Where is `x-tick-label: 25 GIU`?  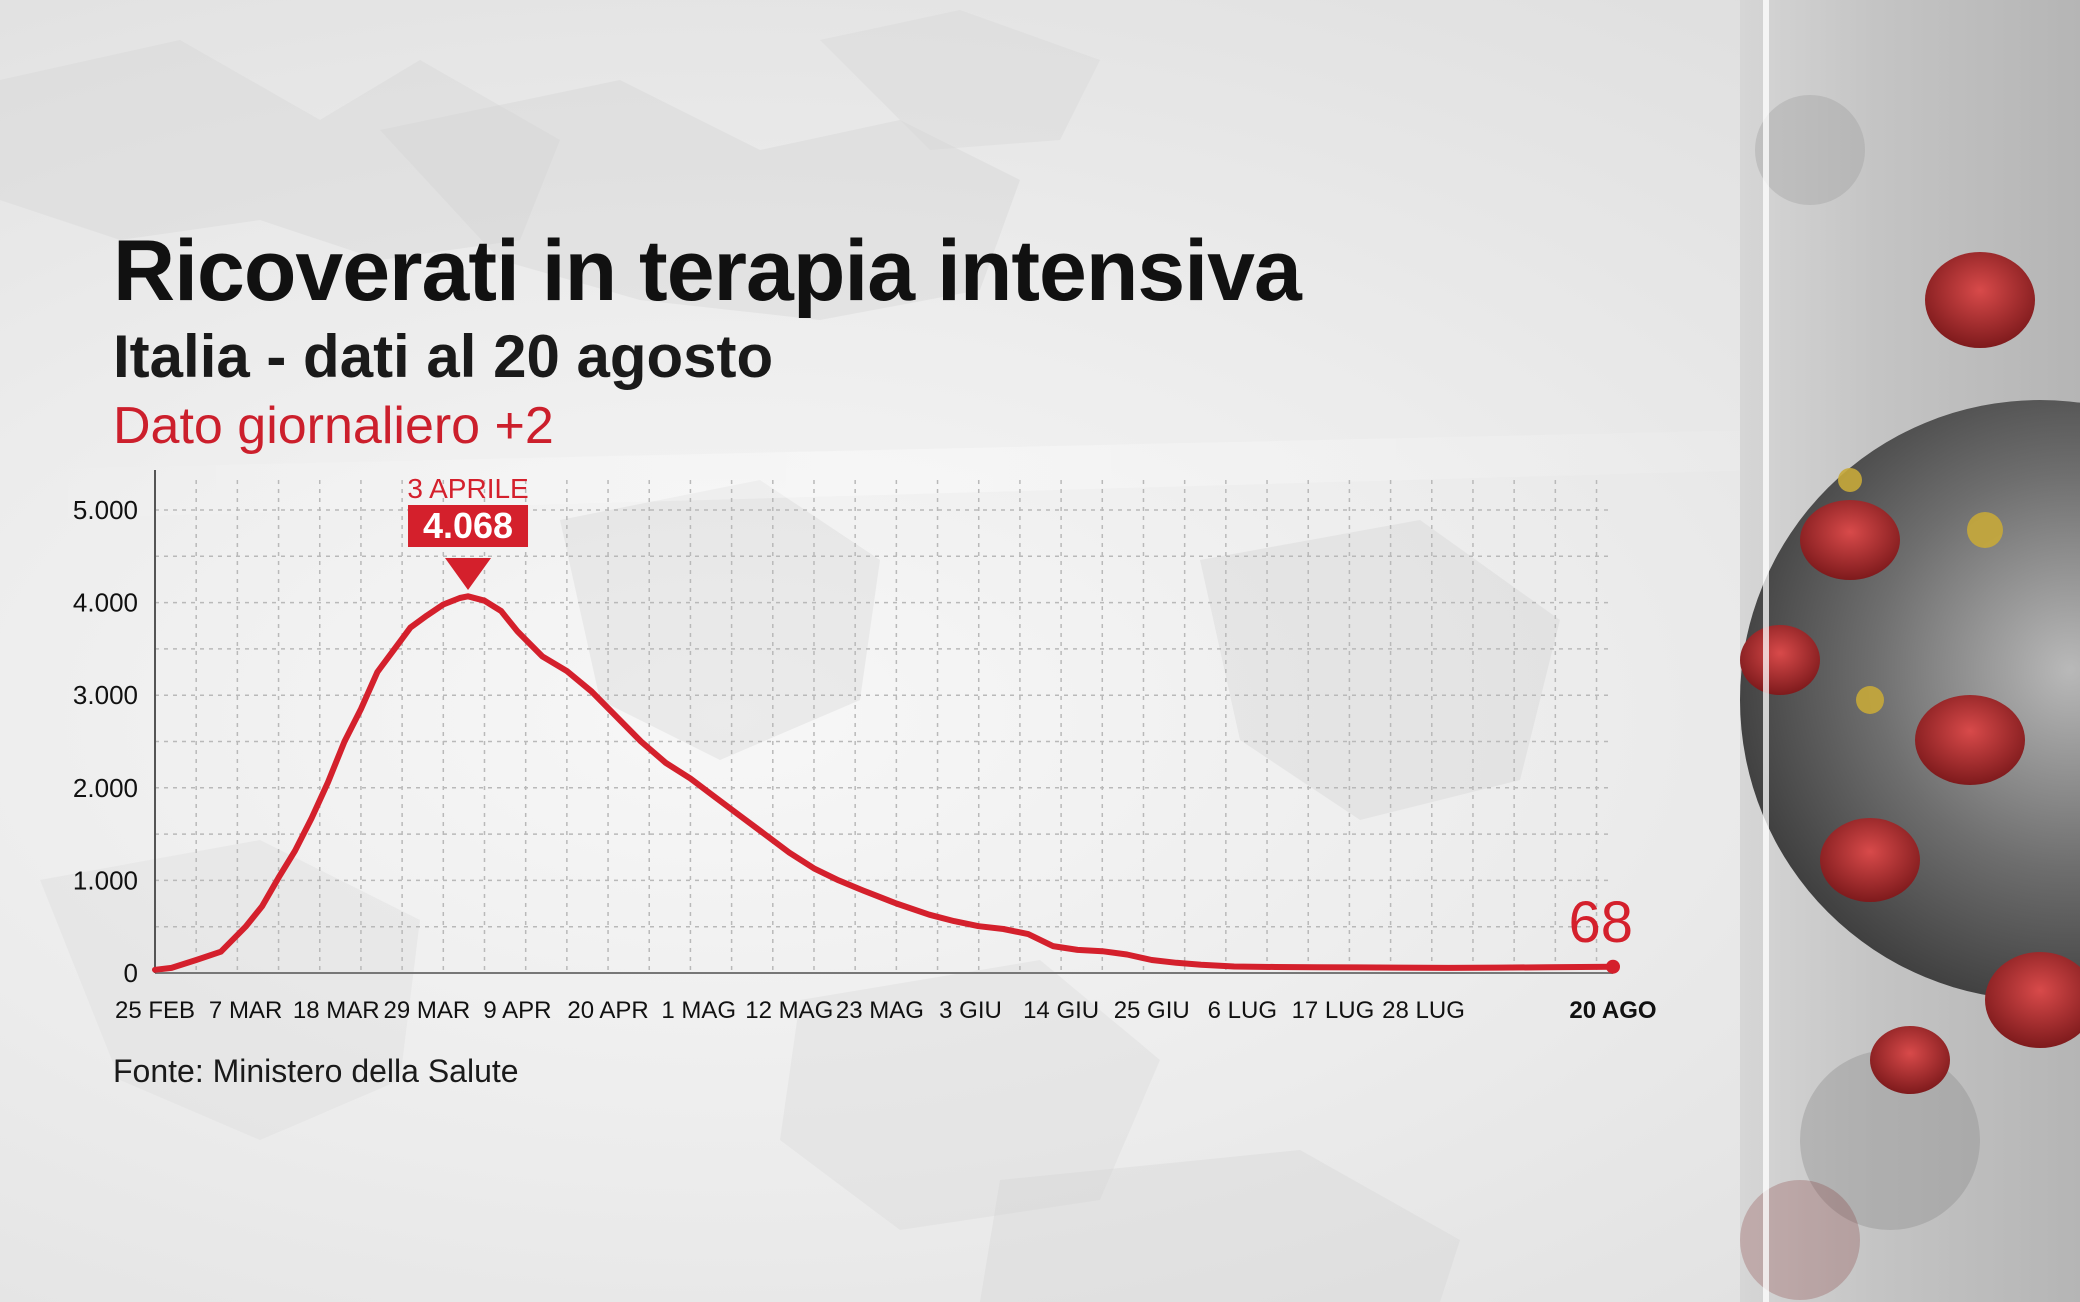
x-tick-label: 25 GIU is located at coordinates (1152, 1010).